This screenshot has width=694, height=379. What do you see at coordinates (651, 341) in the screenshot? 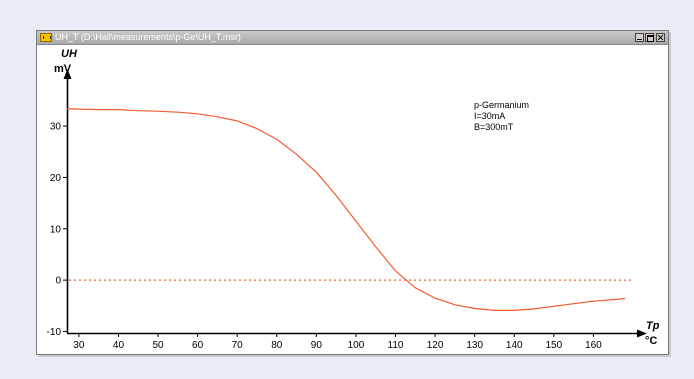
I see `x-axis-unit: °C` at bounding box center [651, 341].